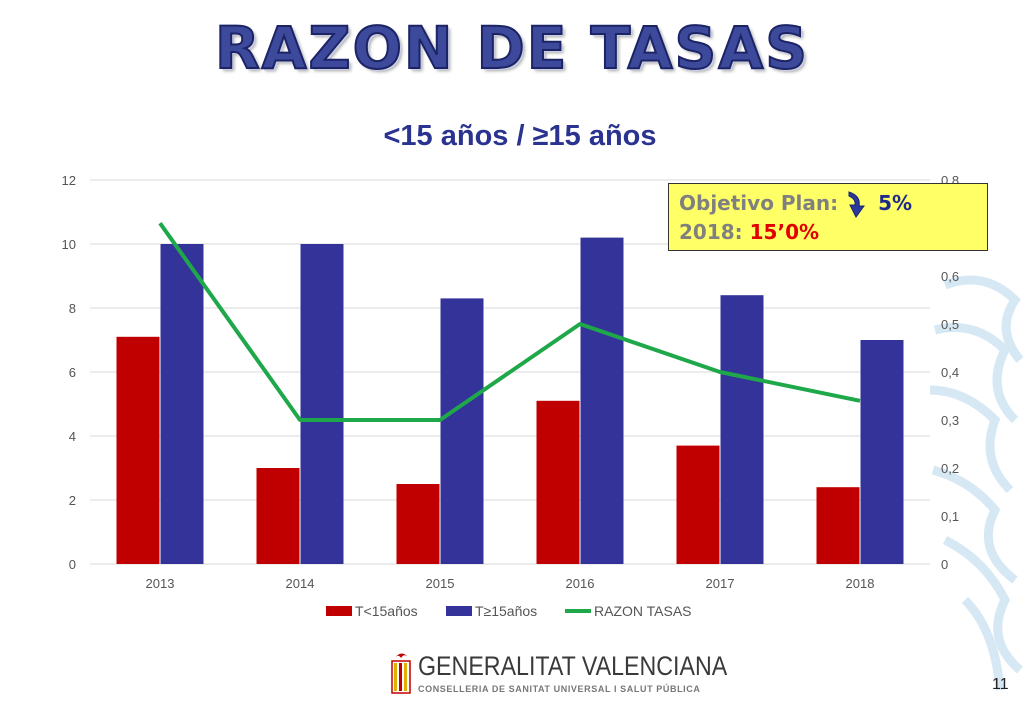 The height and width of the screenshot is (710, 1024). I want to click on bar-under15-2014, so click(278, 516).